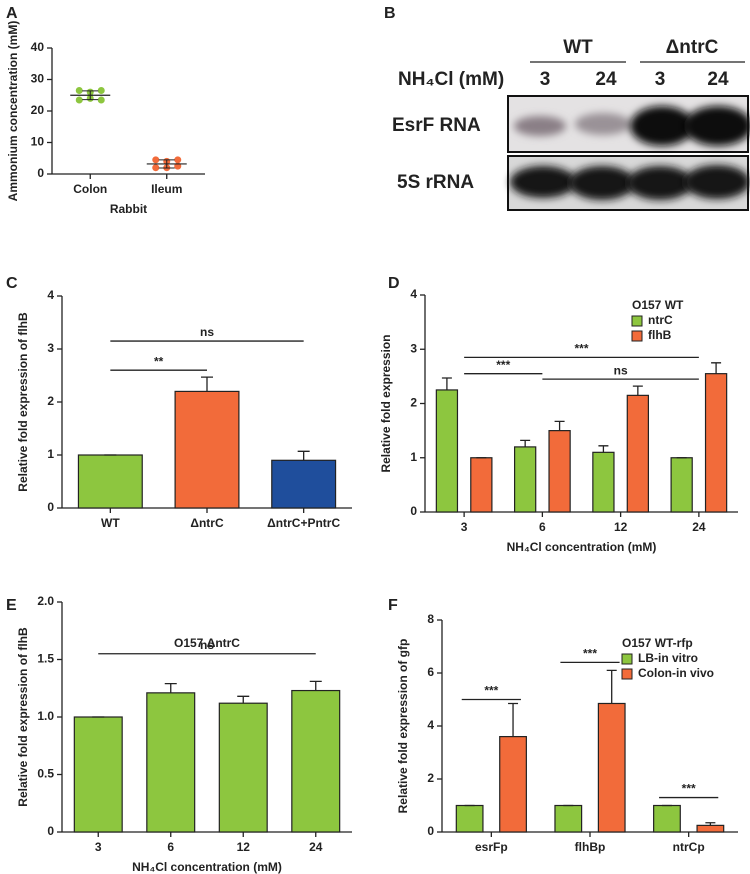  Describe the element at coordinates (660, 79) in the screenshot. I see `lane-label: 3` at that location.